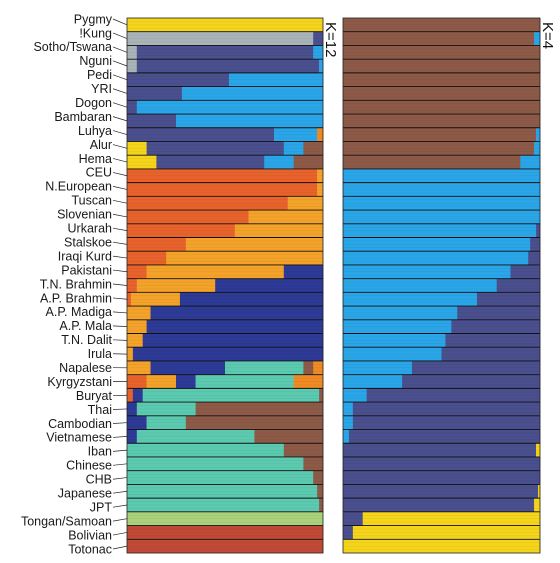 The image size is (560, 563). What do you see at coordinates (231, 395) in the screenshot?
I see `segment-buryat-c8` at bounding box center [231, 395].